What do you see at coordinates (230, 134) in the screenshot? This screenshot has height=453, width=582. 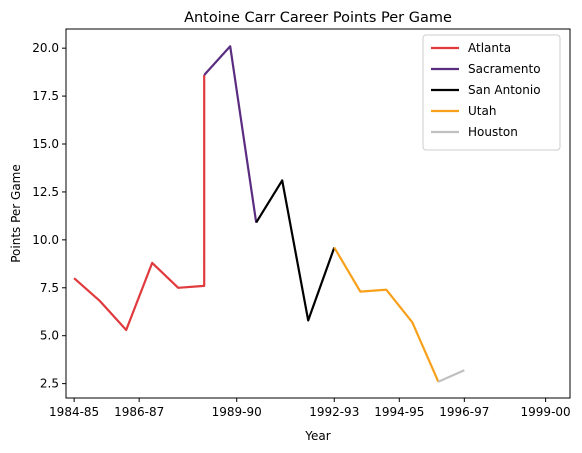 I see `series-line-sacramento` at bounding box center [230, 134].